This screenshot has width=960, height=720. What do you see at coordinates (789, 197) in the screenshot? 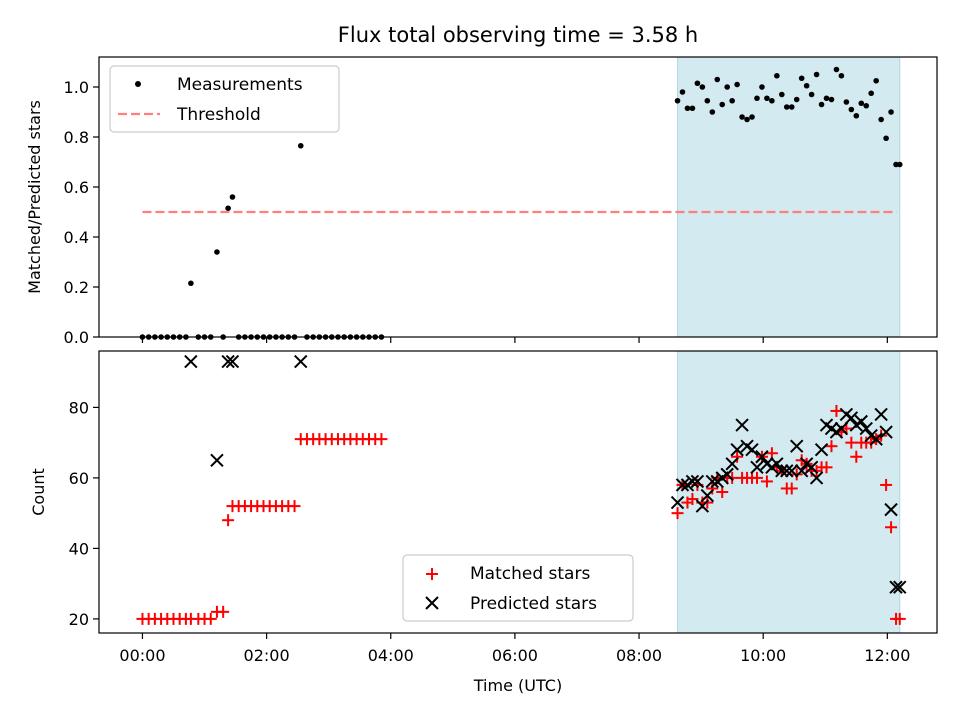
I see `observing-window-shade-top` at bounding box center [789, 197].